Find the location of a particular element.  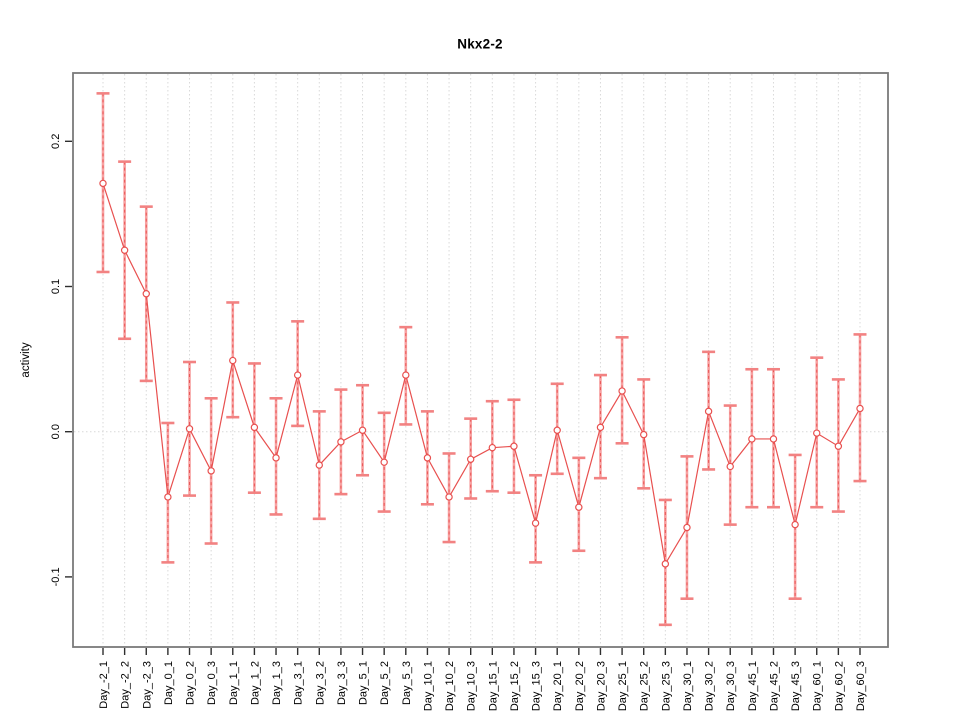

x-tick-label: Day_15_3 is located at coordinates (537, 686).